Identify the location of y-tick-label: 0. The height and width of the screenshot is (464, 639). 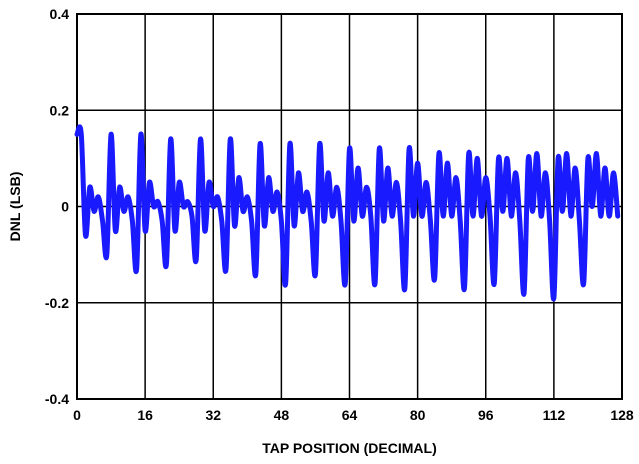
(65, 207).